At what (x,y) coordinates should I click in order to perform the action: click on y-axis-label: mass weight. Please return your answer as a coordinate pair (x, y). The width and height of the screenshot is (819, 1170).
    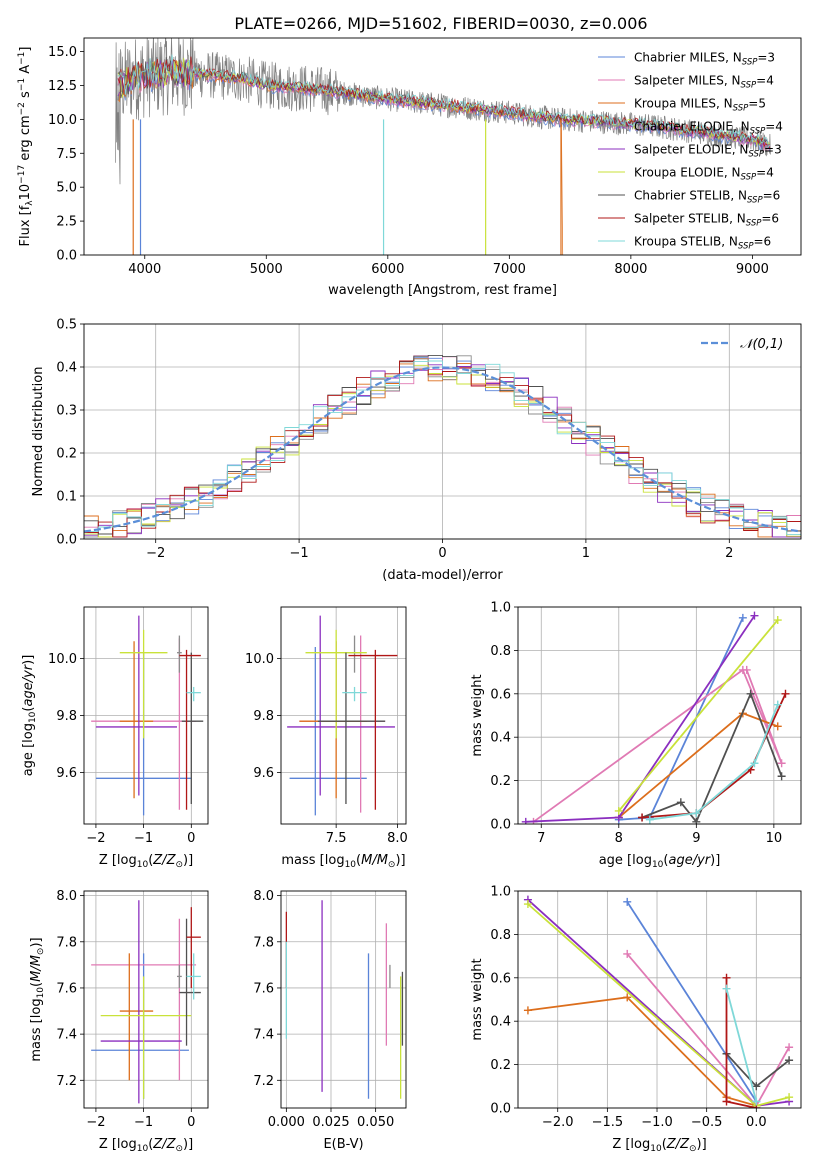
    Looking at the image, I should click on (477, 999).